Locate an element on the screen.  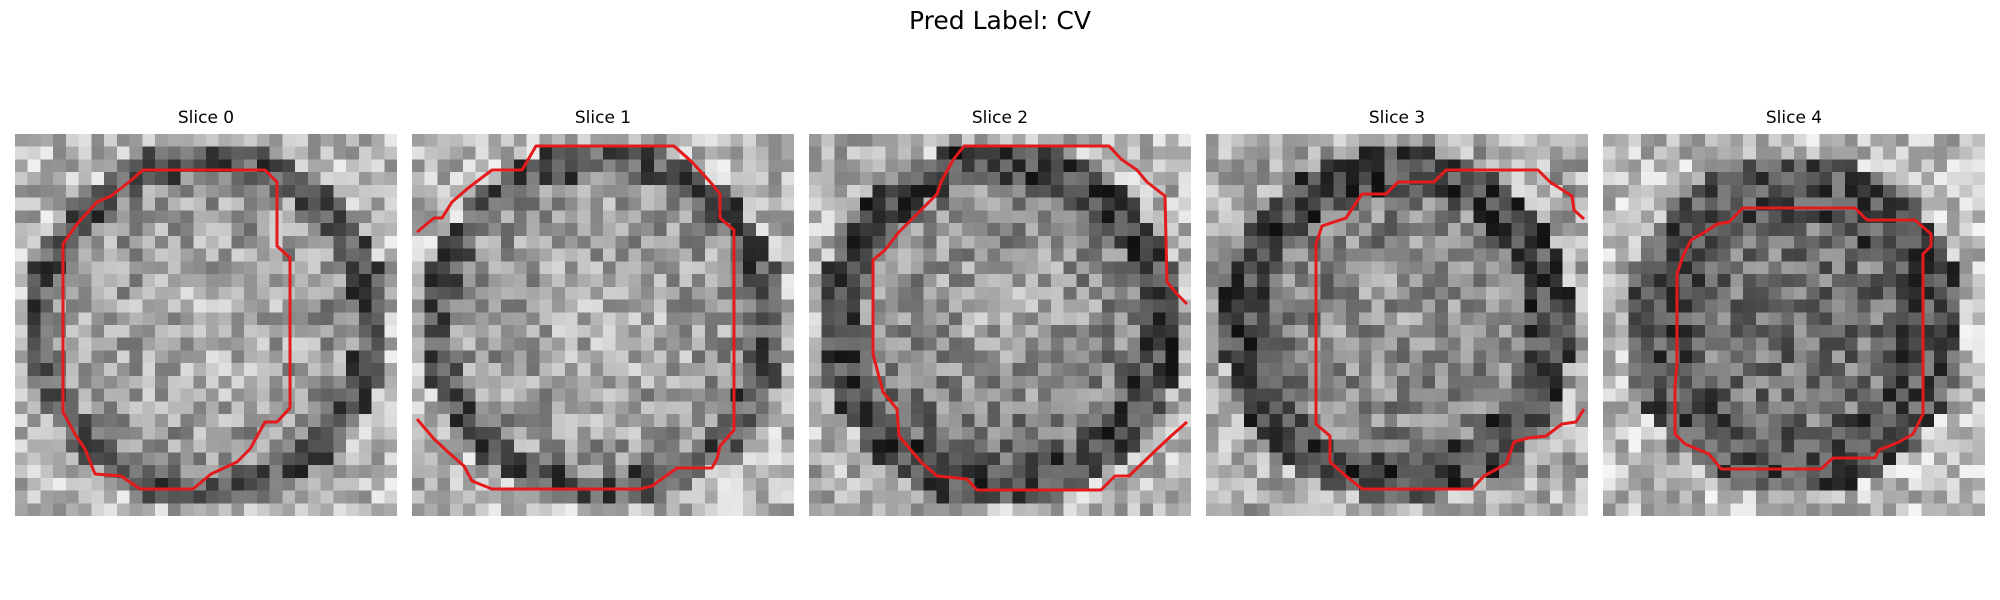
slice-title: Slice 3 is located at coordinates (1397, 118).